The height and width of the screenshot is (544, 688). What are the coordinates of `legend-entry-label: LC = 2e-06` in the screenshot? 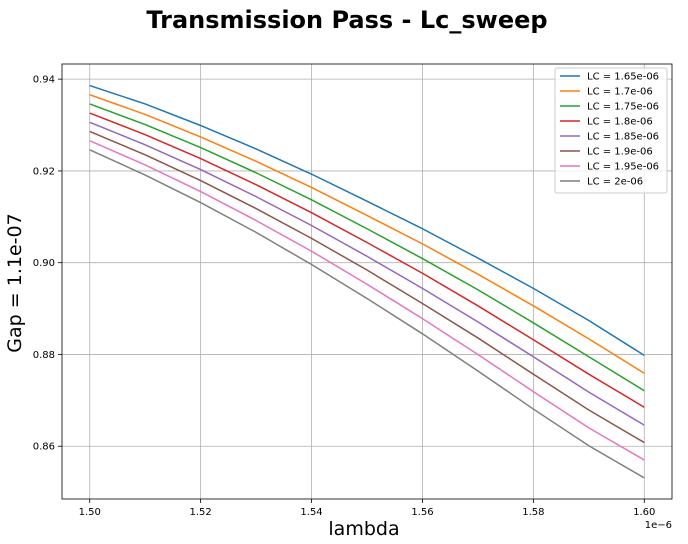 It's located at (615, 182).